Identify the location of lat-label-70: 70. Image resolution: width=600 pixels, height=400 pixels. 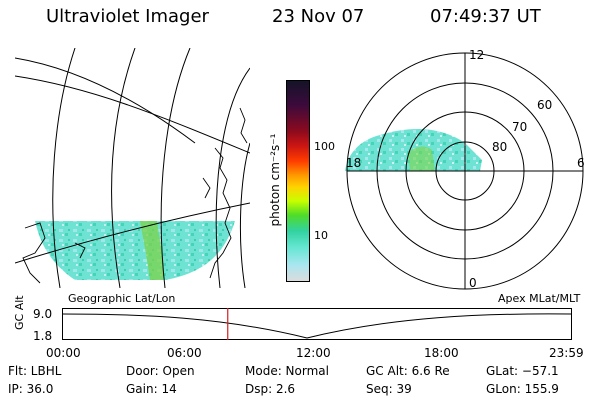
(520, 127).